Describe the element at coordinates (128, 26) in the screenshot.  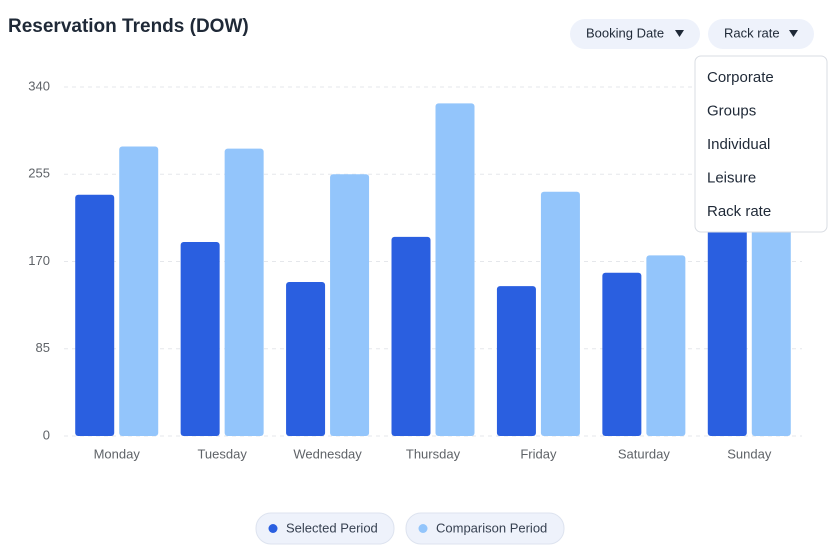
I see `chart-title: Reservation Trends (DOW)` at that location.